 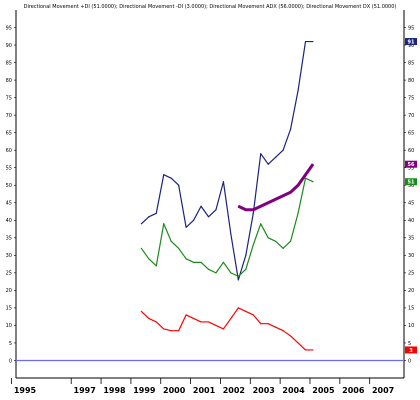 I want to click on x-tick-label: 2001, so click(x=204, y=390).